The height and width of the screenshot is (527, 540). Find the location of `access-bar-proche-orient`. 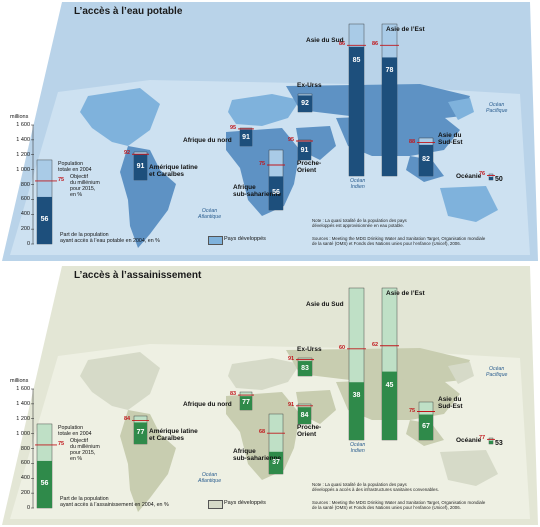

access-bar-proche-orient is located at coordinates (304, 415).